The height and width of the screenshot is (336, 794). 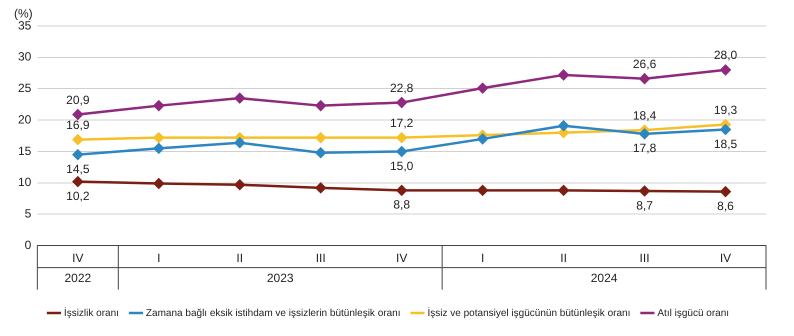 What do you see at coordinates (402, 123) in the screenshot?
I see `data-label: 17,2` at bounding box center [402, 123].